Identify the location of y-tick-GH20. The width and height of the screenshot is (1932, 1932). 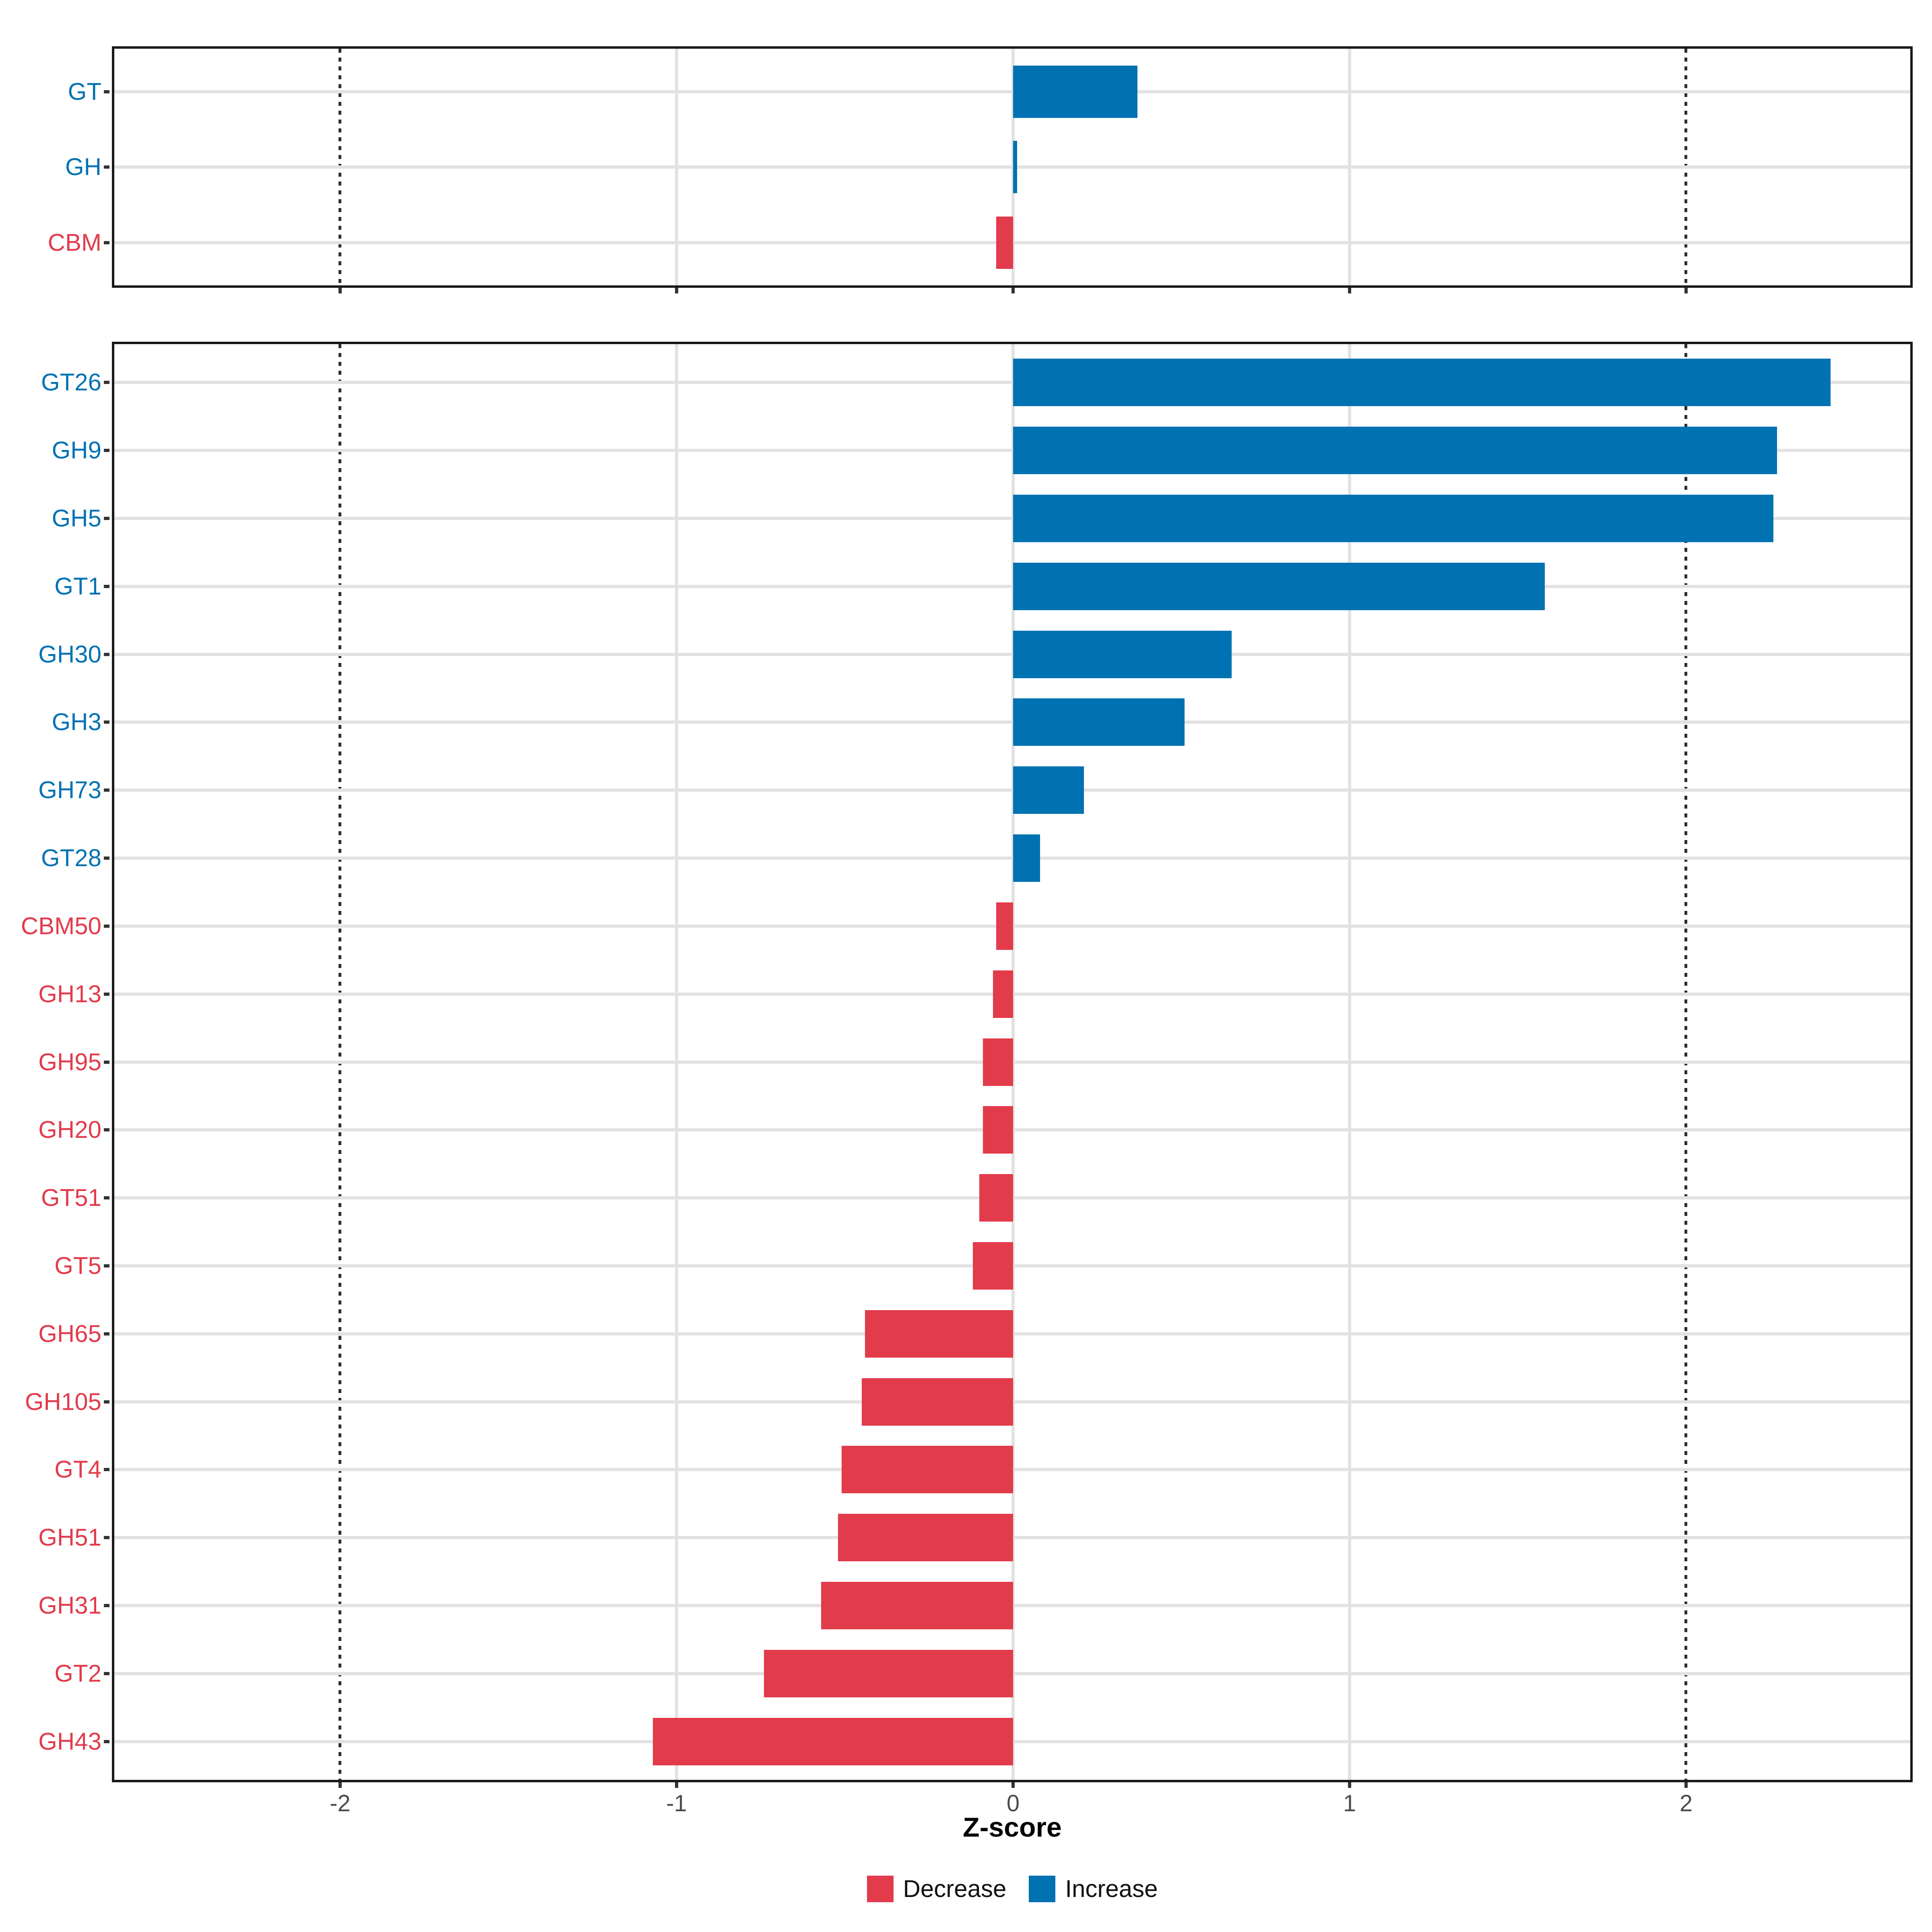
(106, 1130).